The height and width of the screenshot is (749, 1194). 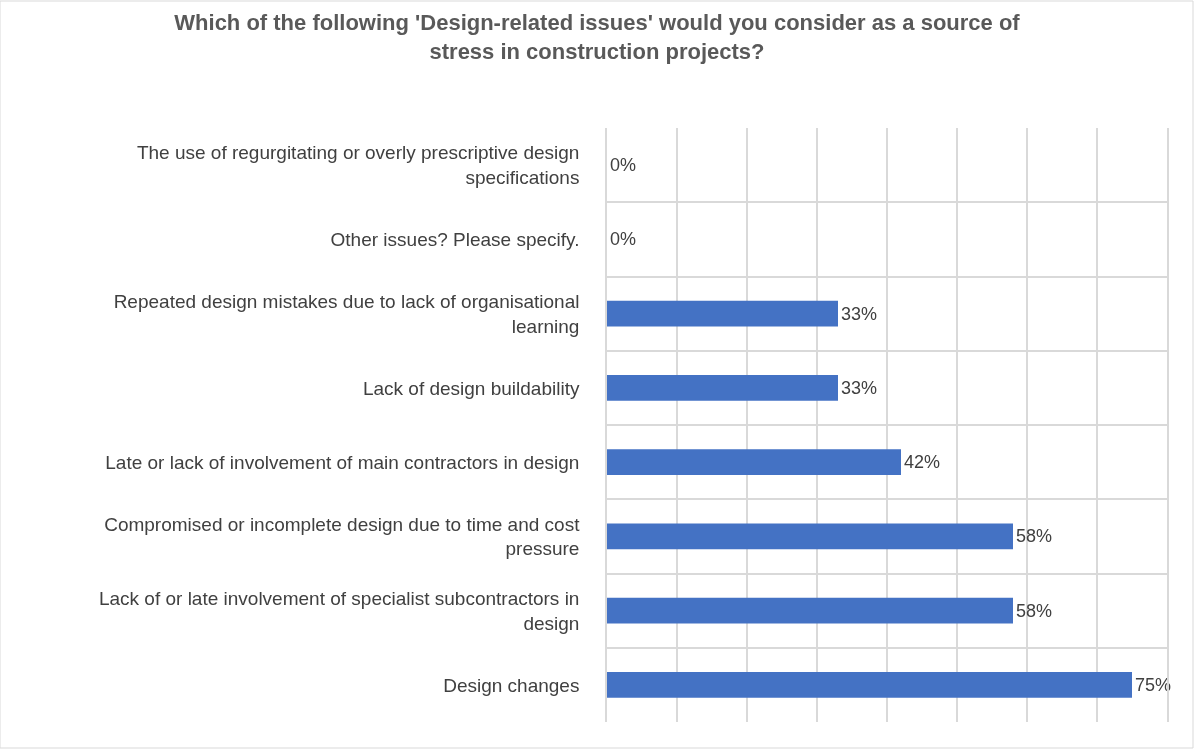 I want to click on y-tick-label: Design changes, so click(x=511, y=685).